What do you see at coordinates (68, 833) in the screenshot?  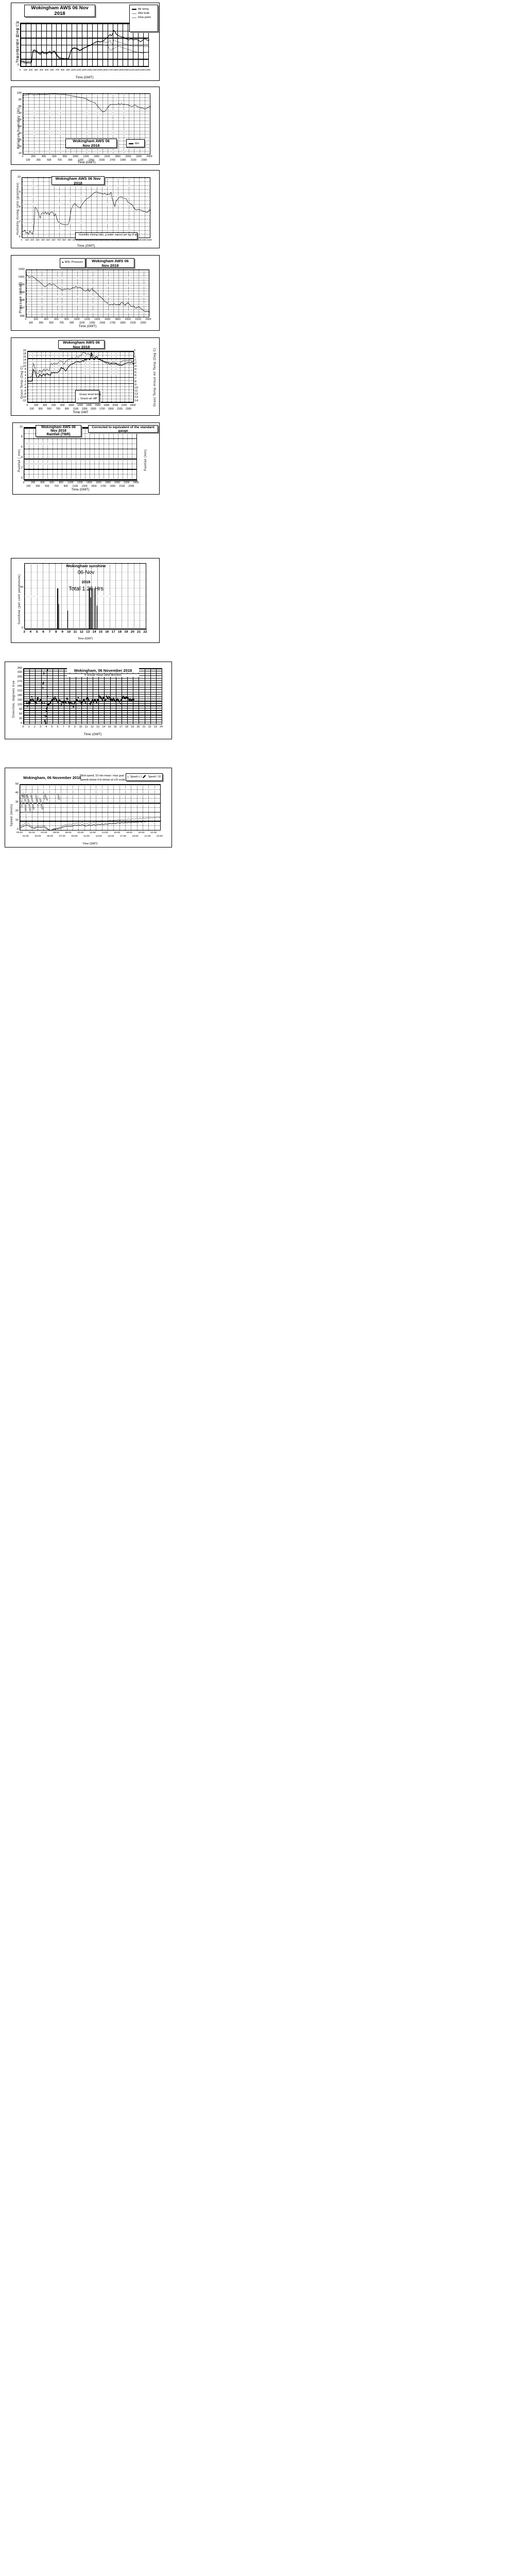 I see `x-tick-label: 08:00` at bounding box center [68, 833].